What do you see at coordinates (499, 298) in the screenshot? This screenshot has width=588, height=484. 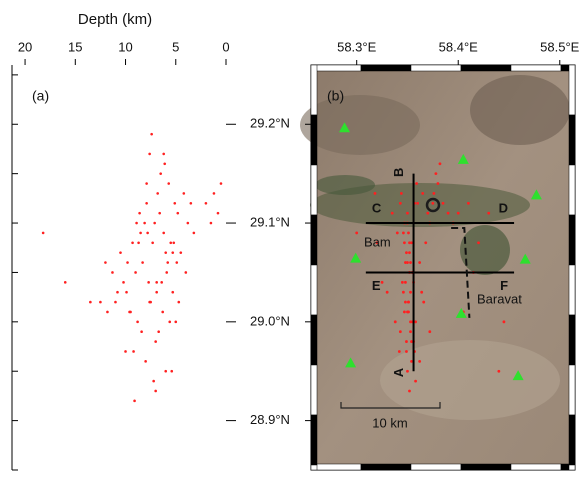 I see `place-label: Baravat` at bounding box center [499, 298].